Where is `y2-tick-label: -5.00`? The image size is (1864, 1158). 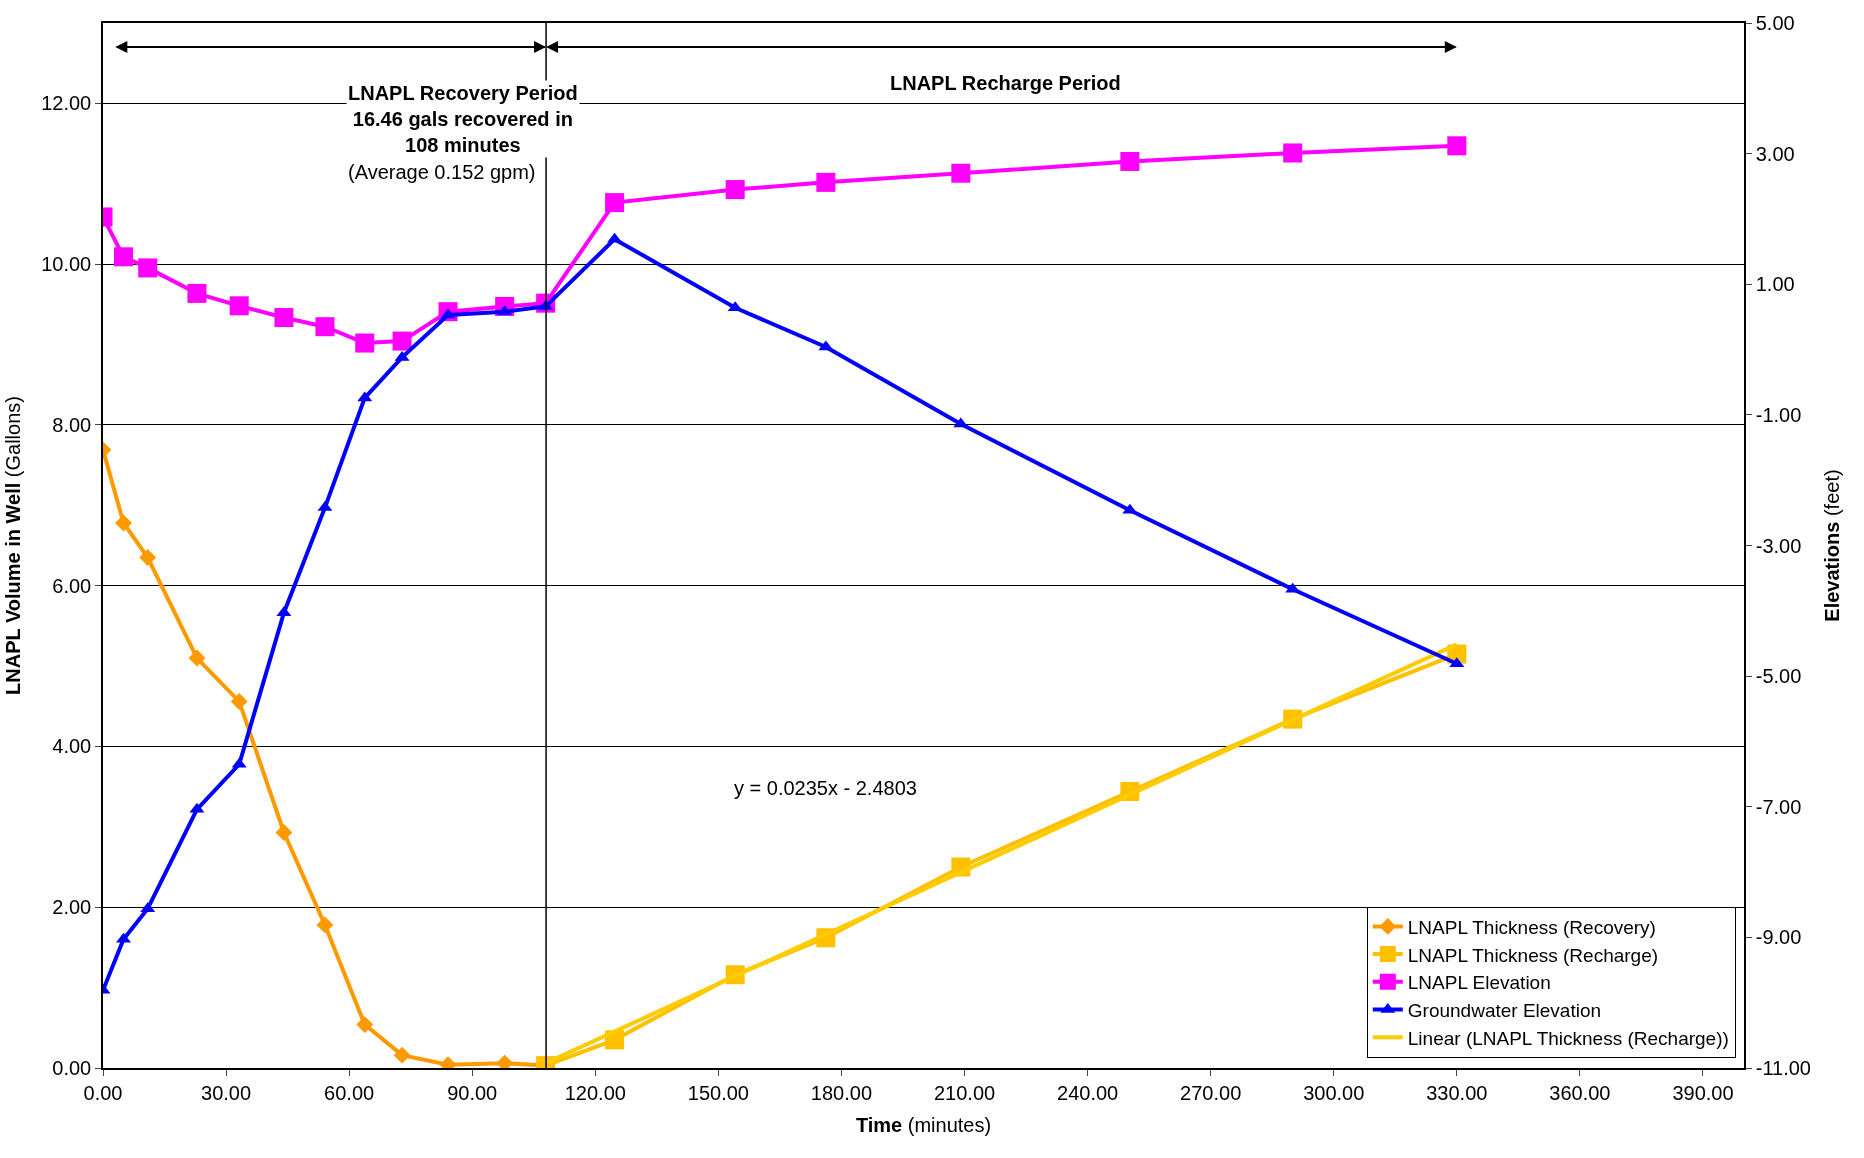 y2-tick-label: -5.00 is located at coordinates (1778, 676).